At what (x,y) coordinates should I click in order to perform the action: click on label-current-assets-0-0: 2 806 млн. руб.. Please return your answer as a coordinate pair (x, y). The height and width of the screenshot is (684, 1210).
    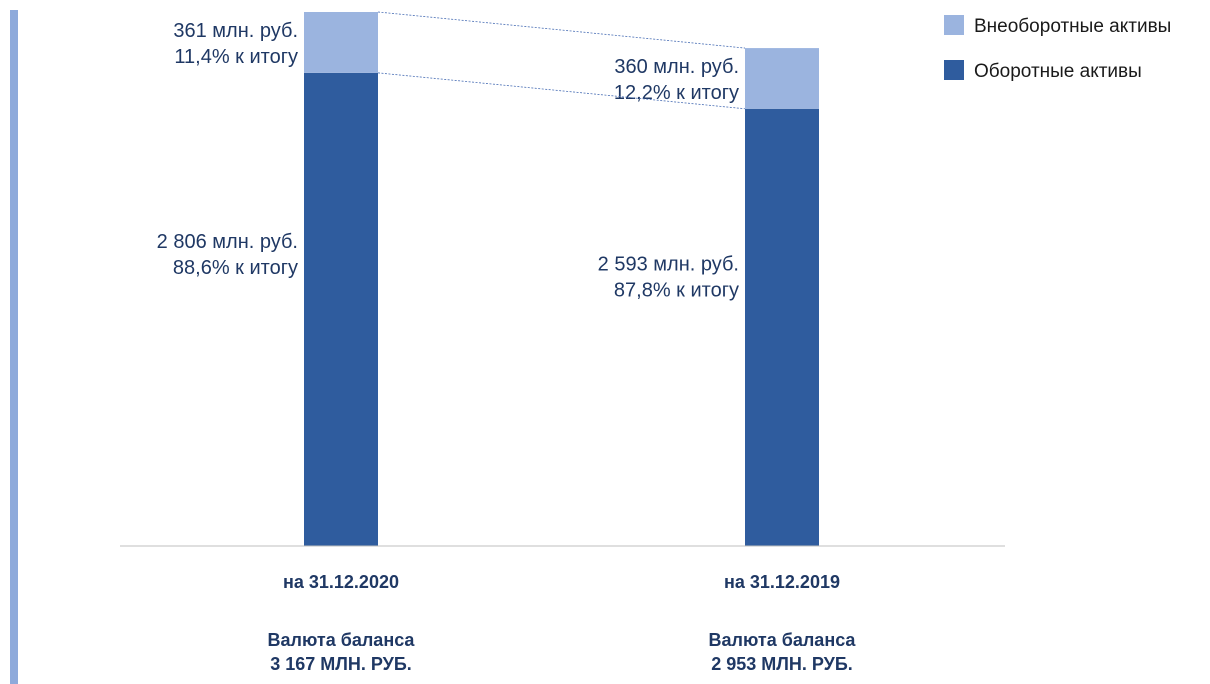
    Looking at the image, I should click on (227, 242).